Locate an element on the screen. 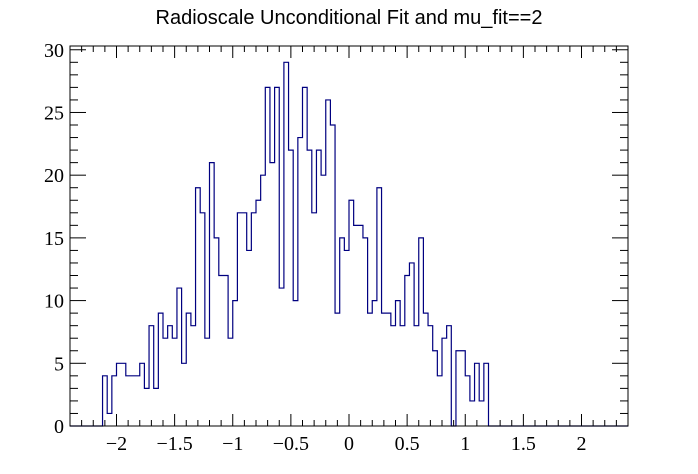  y-tick-label: 15 is located at coordinates (54, 239).